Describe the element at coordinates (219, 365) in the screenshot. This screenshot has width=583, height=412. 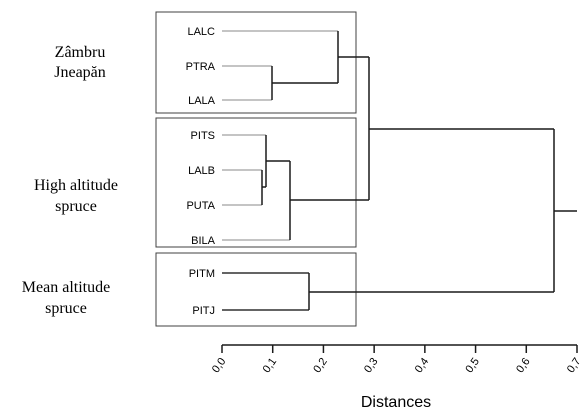
I see `x-tick-label: 0,0` at that location.